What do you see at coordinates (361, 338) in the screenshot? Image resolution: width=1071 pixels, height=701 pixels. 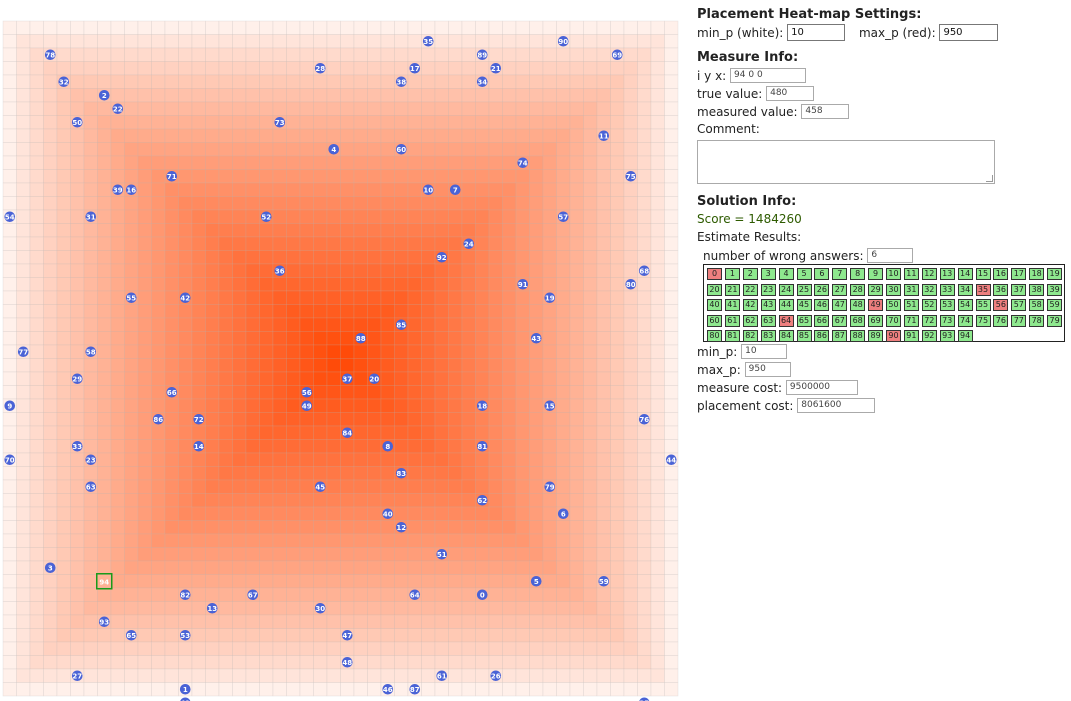 I see `placement-marker: 88` at bounding box center [361, 338].